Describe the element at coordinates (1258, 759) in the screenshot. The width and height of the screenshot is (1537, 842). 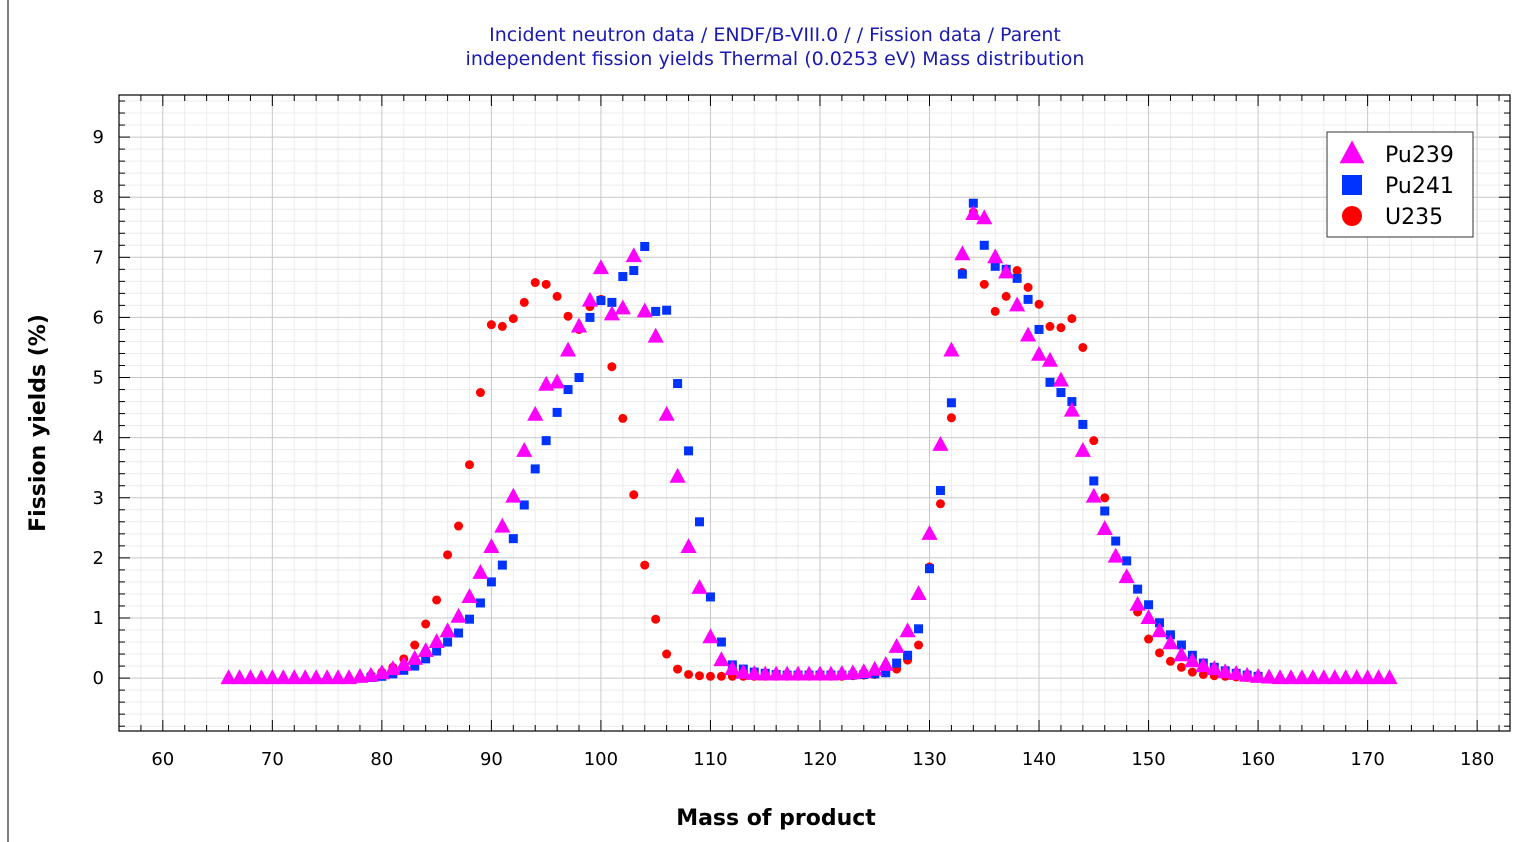
I see `x-tick-label: 160` at that location.